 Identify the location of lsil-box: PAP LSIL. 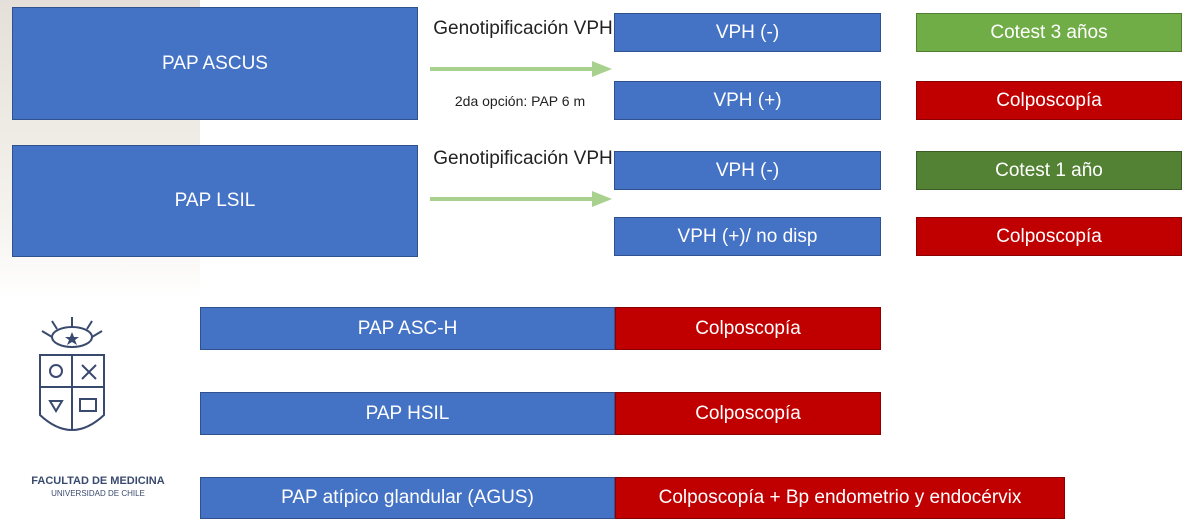
(215, 201).